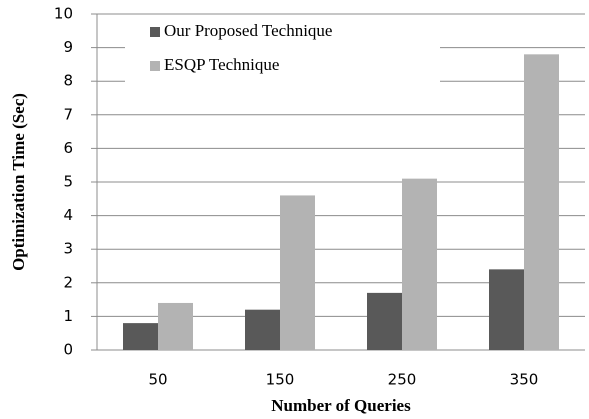 The image size is (589, 419). Describe the element at coordinates (68, 47) in the screenshot. I see `y-tick-label: 9` at that location.